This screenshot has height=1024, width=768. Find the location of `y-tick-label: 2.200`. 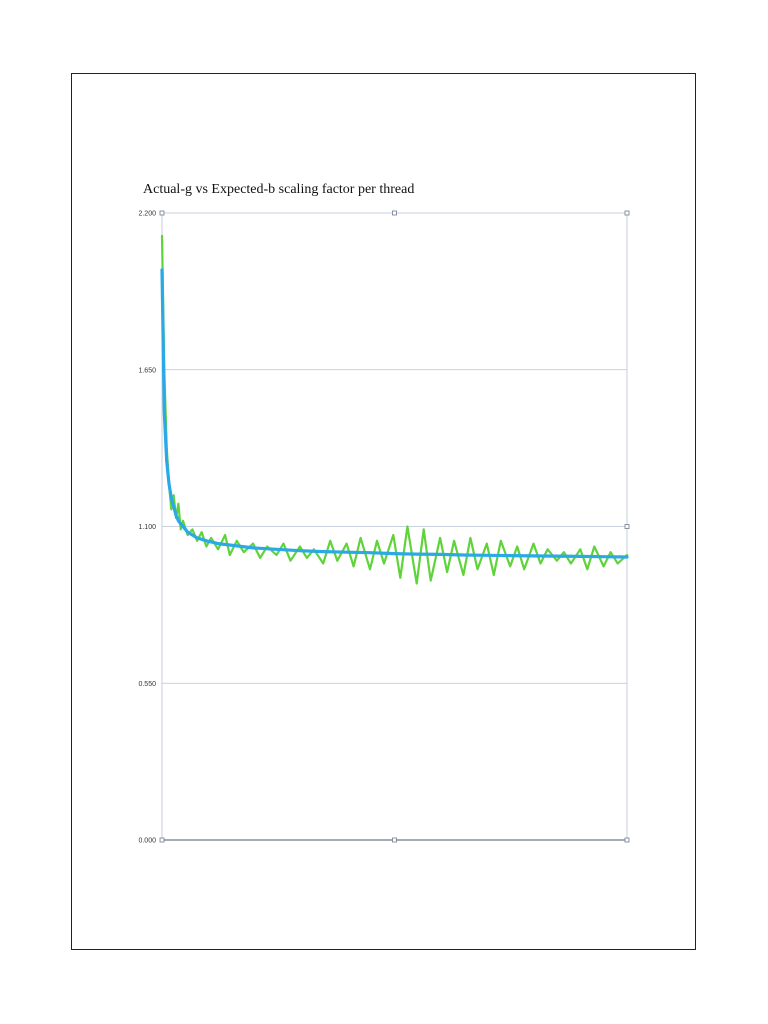

y-tick-label: 2.200 is located at coordinates (147, 214).